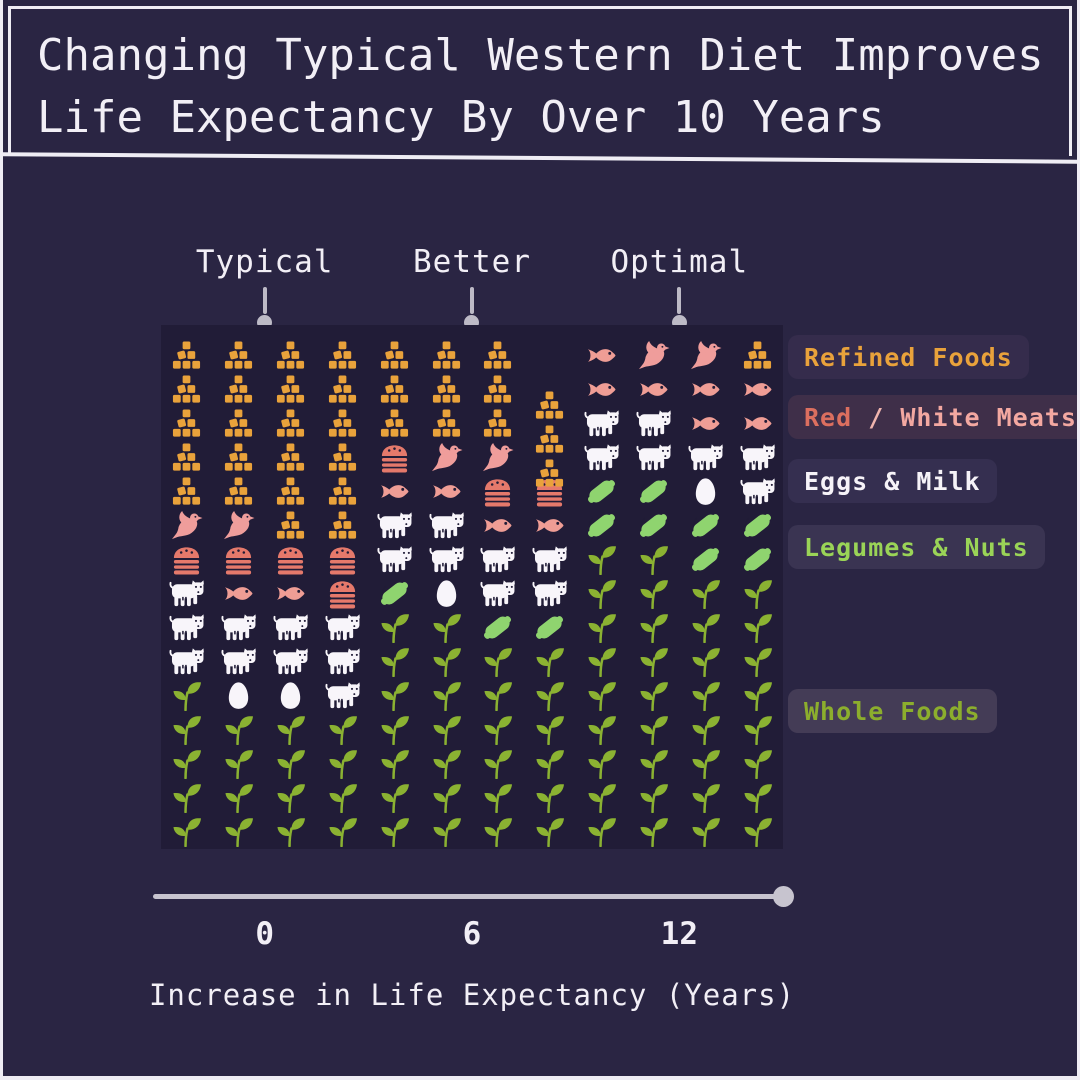  What do you see at coordinates (783, 896) in the screenshot?
I see `x-axis-end-dot` at bounding box center [783, 896].